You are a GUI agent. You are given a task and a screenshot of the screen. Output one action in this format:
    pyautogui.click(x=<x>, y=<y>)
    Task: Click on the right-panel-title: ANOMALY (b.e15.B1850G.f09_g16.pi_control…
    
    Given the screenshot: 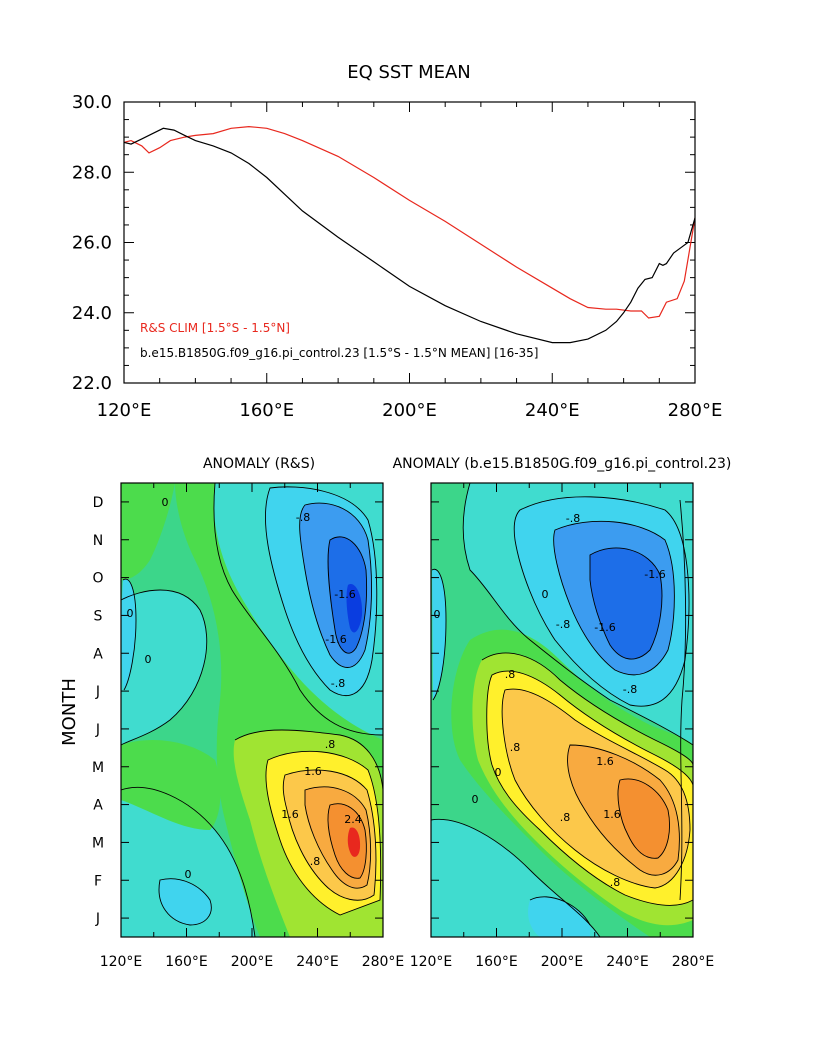 What is the action you would take?
    pyautogui.click(x=562, y=464)
    